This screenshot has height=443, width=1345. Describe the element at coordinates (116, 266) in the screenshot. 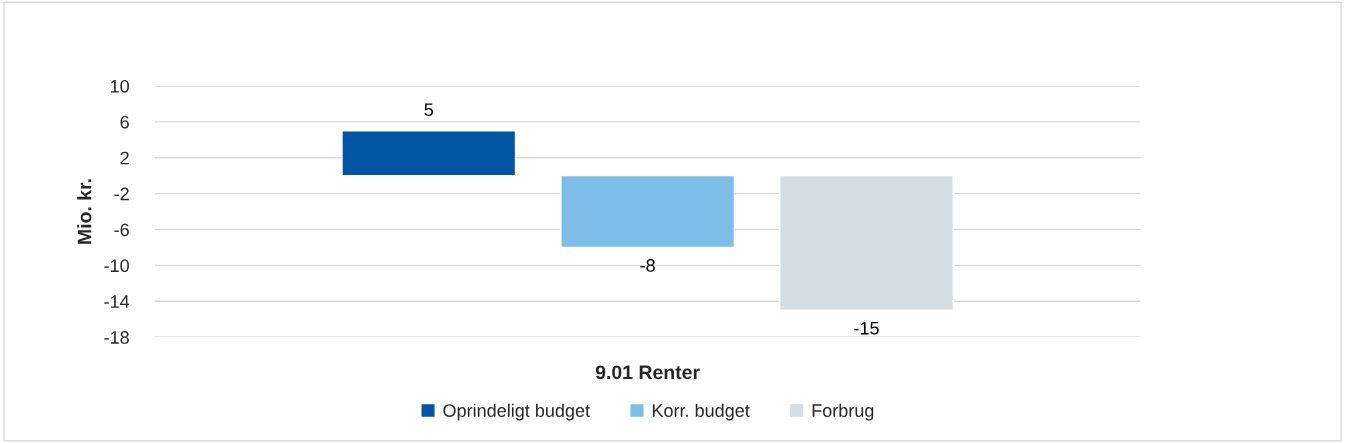

I see `y-tick-label: -10` at that location.